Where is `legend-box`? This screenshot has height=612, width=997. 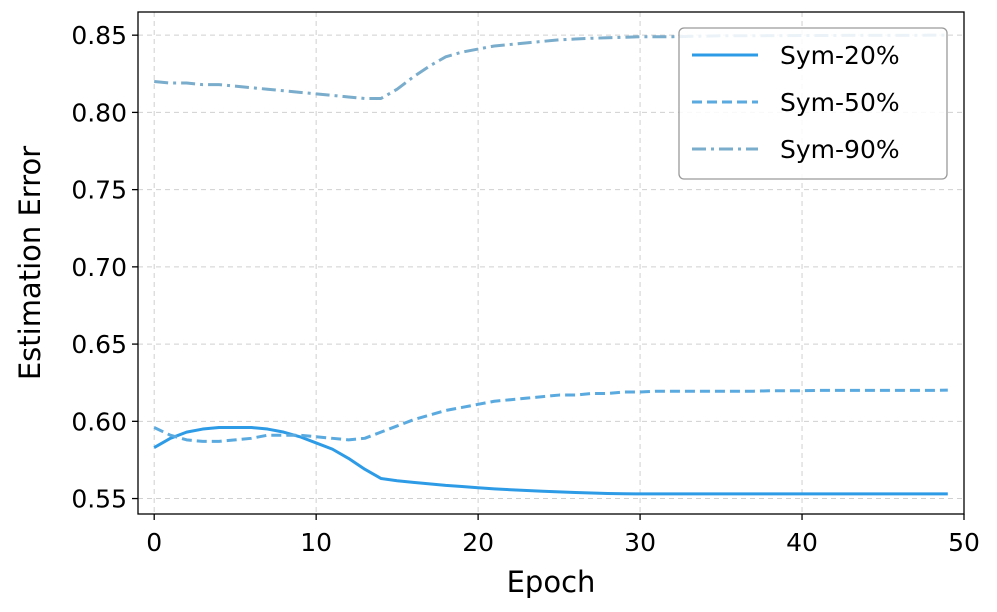 legend-box is located at coordinates (813, 103).